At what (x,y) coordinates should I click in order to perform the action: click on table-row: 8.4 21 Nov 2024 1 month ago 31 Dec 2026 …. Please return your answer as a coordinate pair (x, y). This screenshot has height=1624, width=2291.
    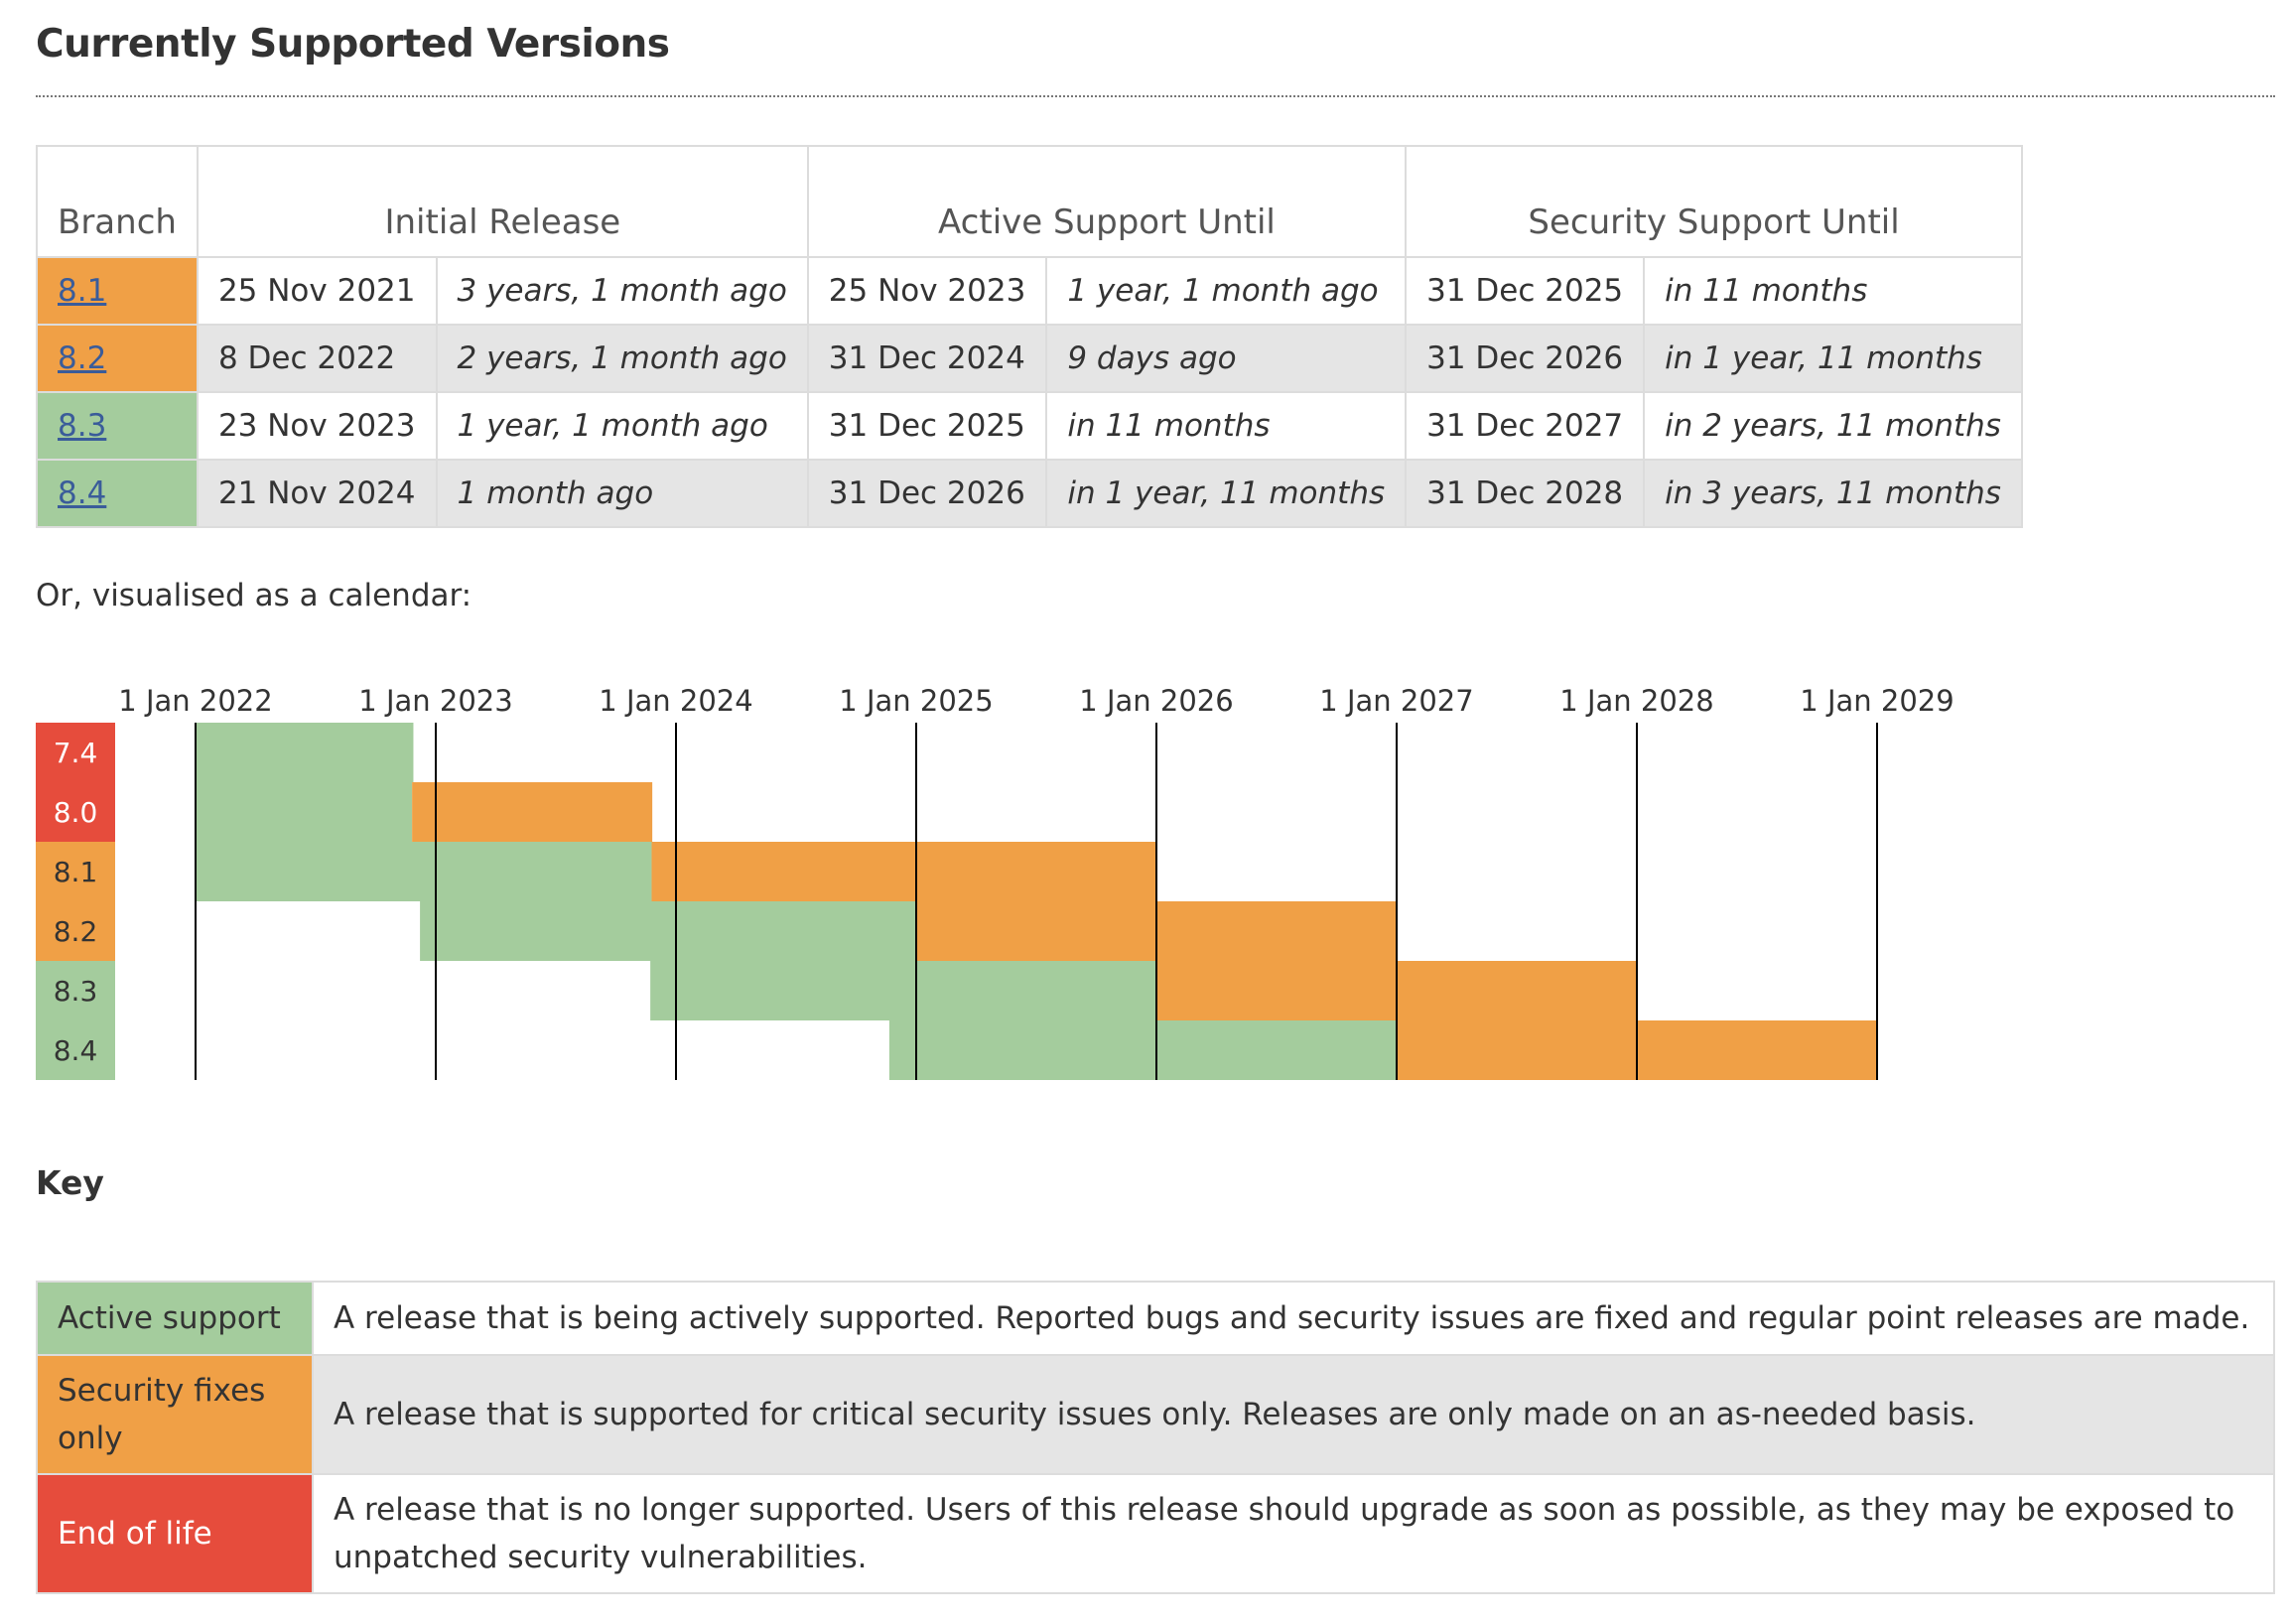
    Looking at the image, I should click on (1029, 493).